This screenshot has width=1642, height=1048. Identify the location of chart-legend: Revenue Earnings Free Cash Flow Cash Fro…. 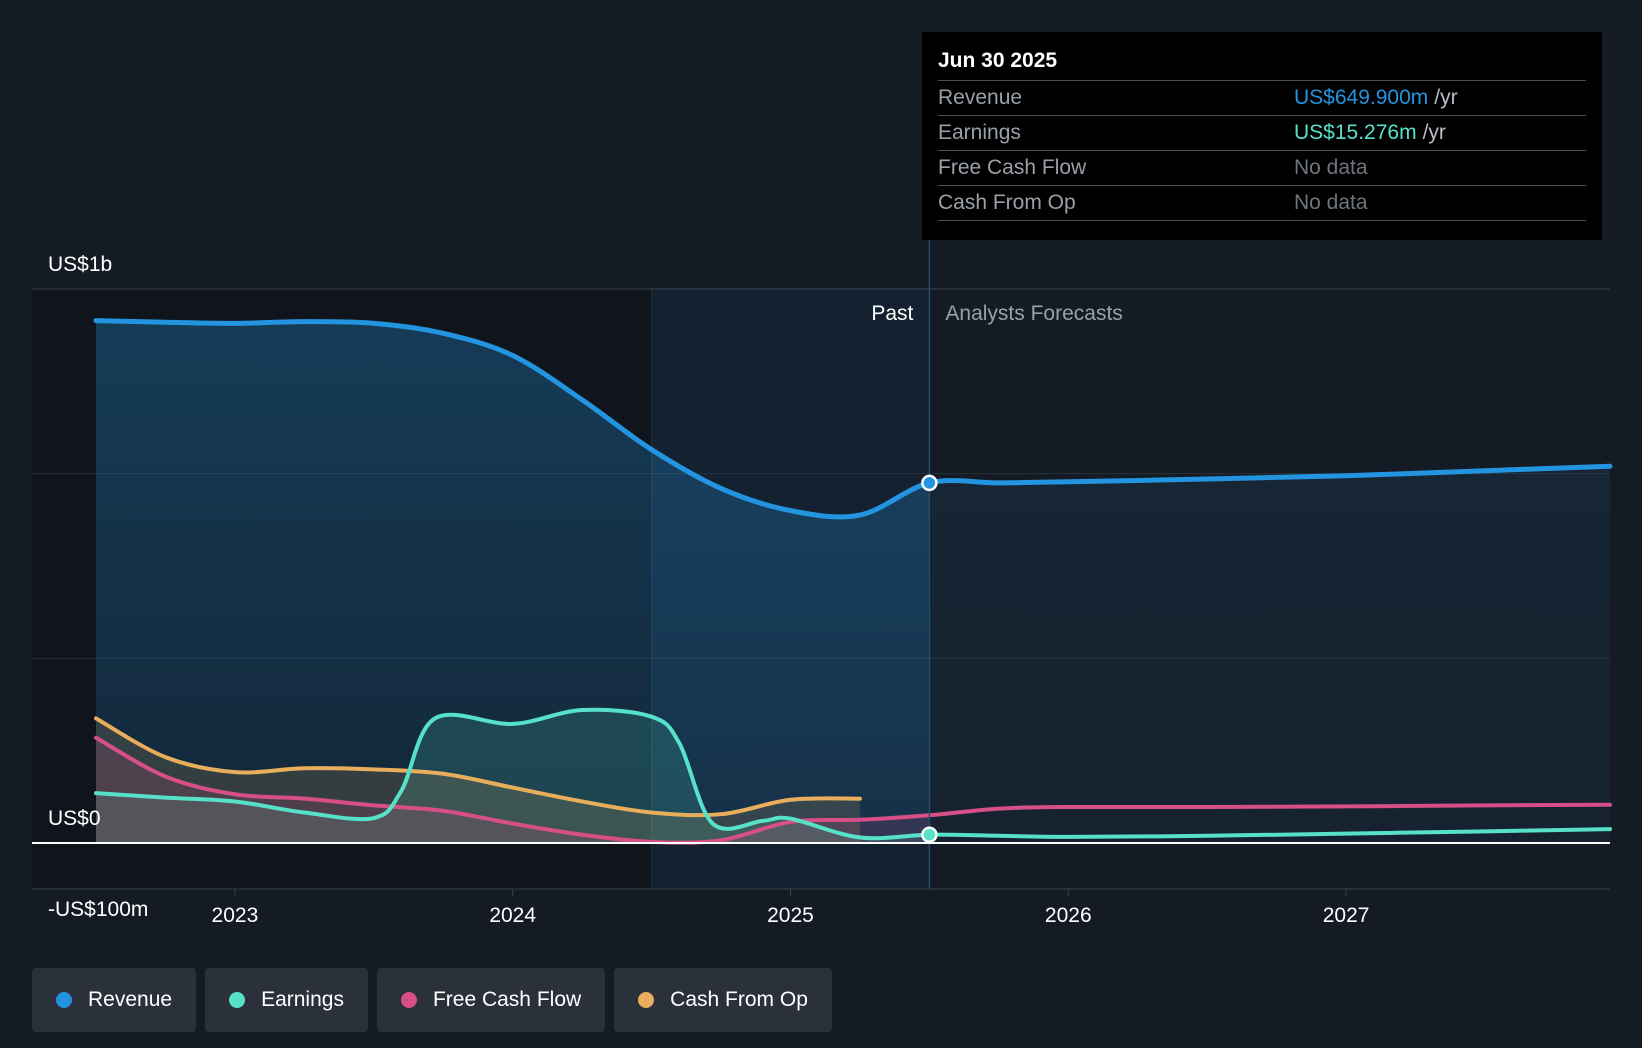
(432, 1000).